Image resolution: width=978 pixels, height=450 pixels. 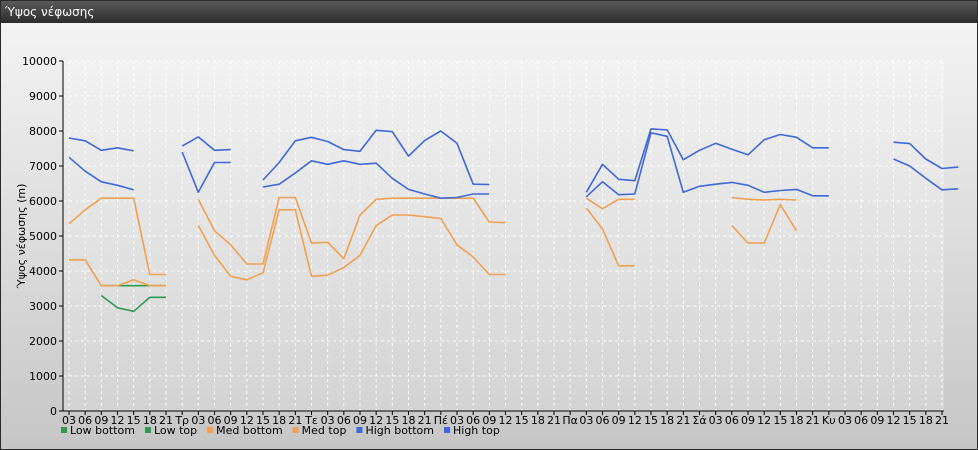 I want to click on x-tick-label: Πέ, so click(x=441, y=420).